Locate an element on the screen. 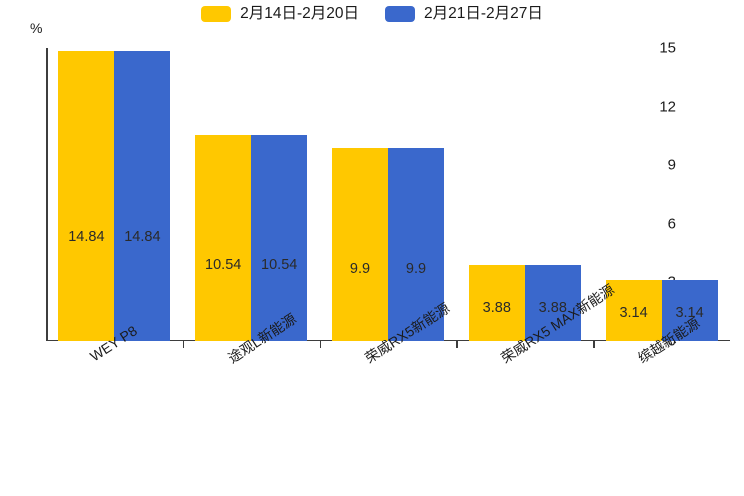 The height and width of the screenshot is (496, 744). bar-group: 3.14 3.14 is located at coordinates (661, 310).